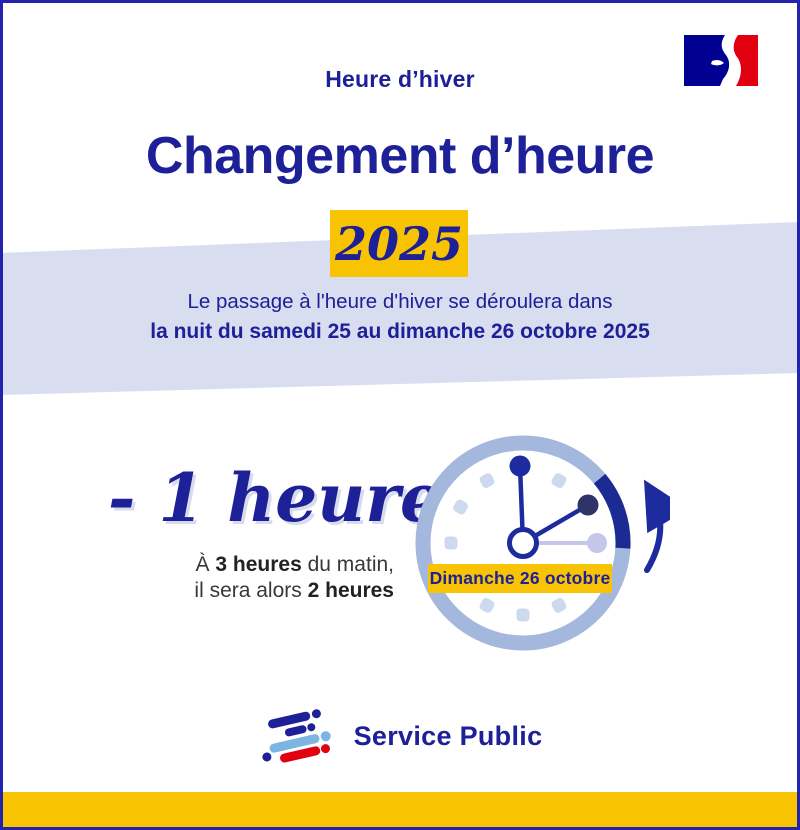 The image size is (800, 830). I want to click on logo-bar-lightblue, so click(294, 743).